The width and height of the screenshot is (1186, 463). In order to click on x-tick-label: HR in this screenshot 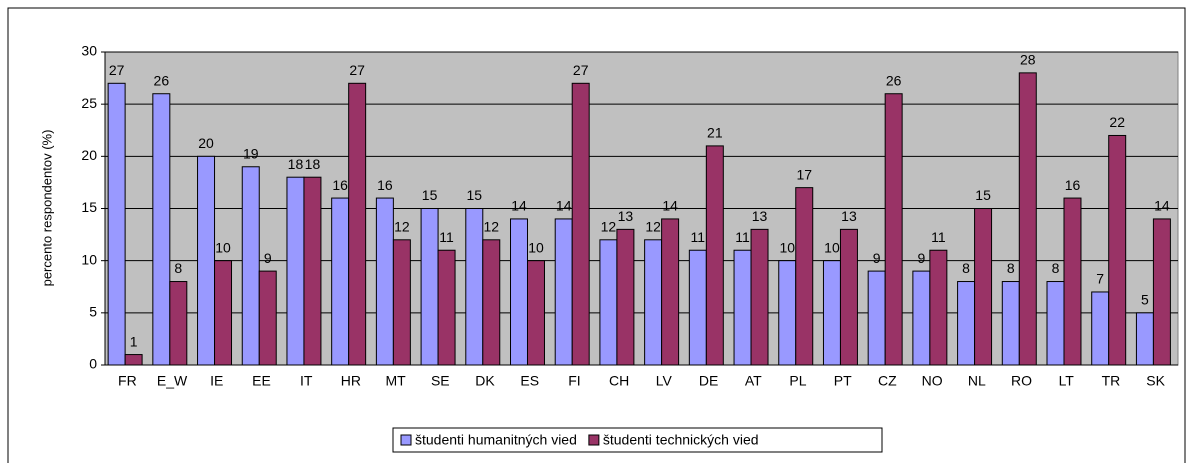, I will do `click(351, 381)`.